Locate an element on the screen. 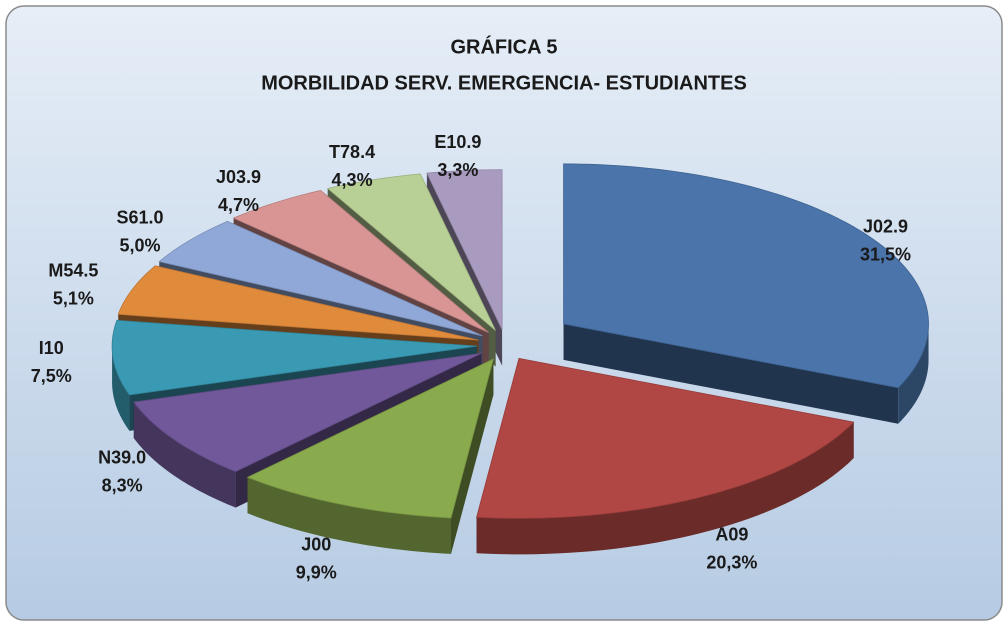  data-label: 8,3% is located at coordinates (122, 486).